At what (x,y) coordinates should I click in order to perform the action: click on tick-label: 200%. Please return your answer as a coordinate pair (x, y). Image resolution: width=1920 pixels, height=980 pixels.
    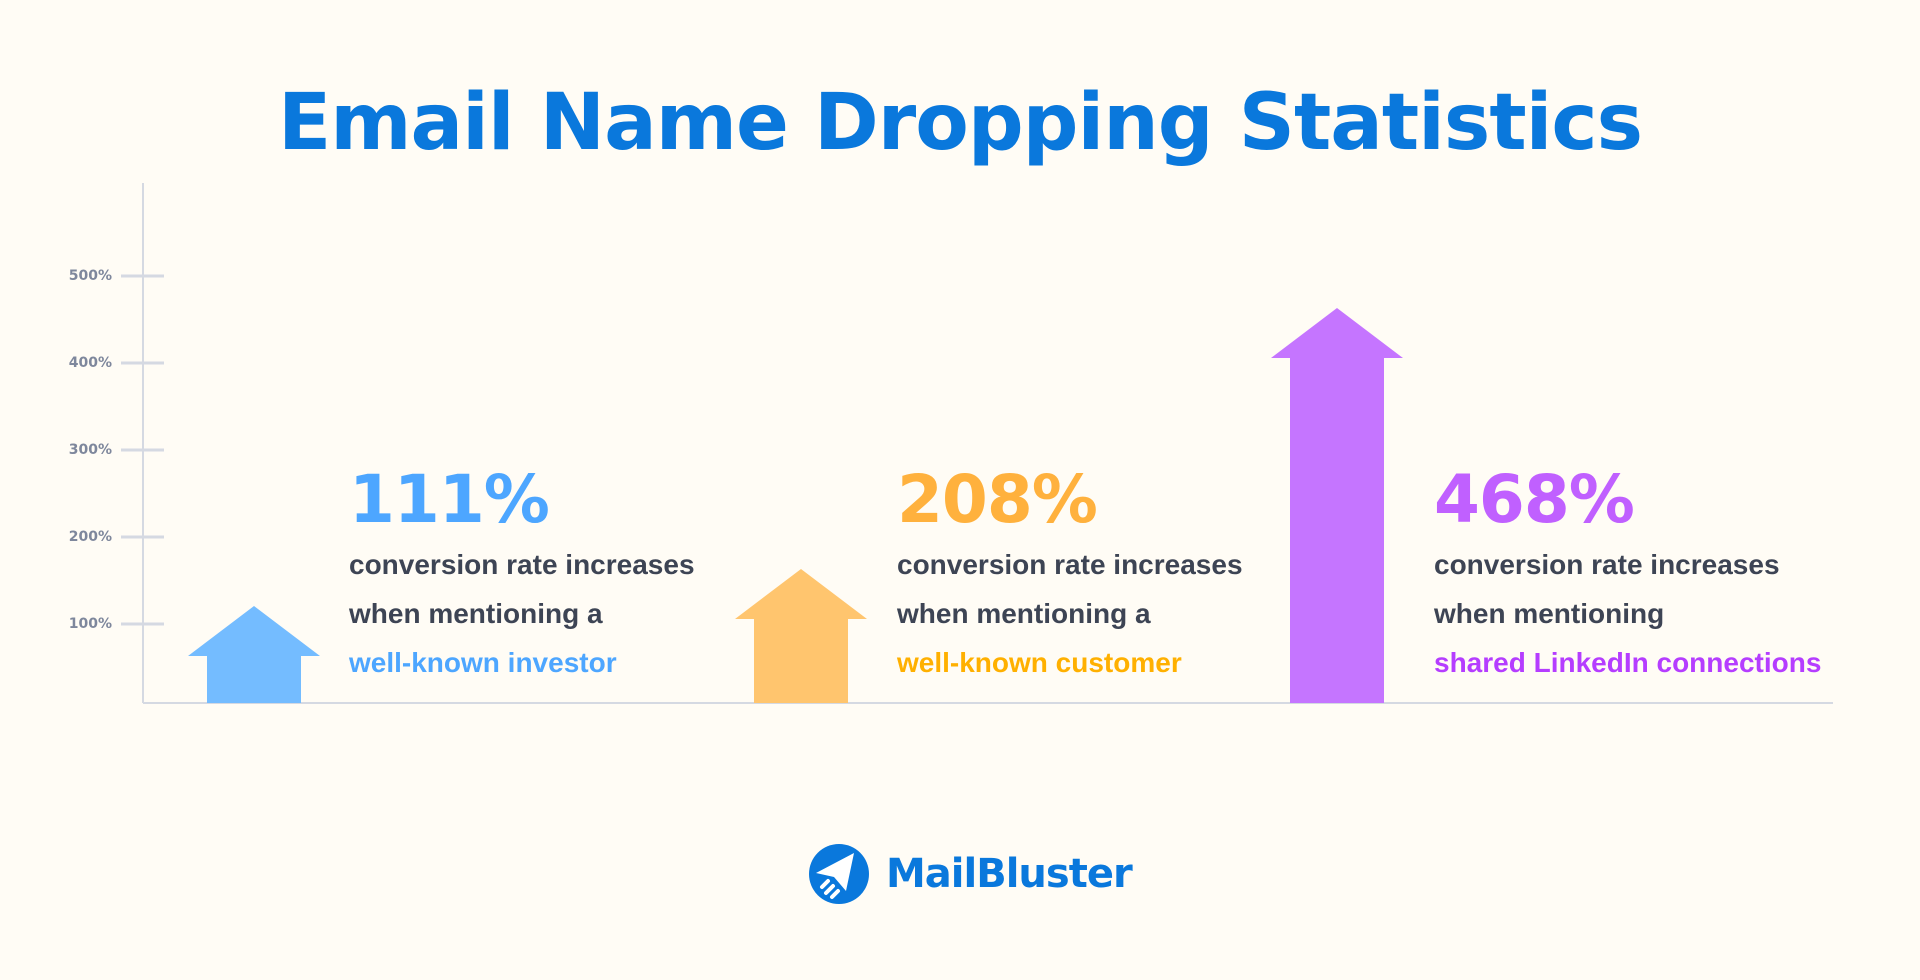
    Looking at the image, I should click on (90, 537).